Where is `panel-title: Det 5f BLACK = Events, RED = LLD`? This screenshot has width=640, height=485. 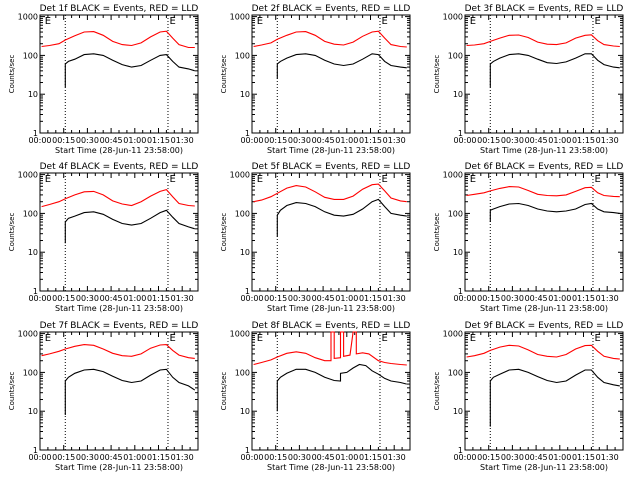
panel-title: Det 5f BLACK = Events, RED = LLD is located at coordinates (331, 167).